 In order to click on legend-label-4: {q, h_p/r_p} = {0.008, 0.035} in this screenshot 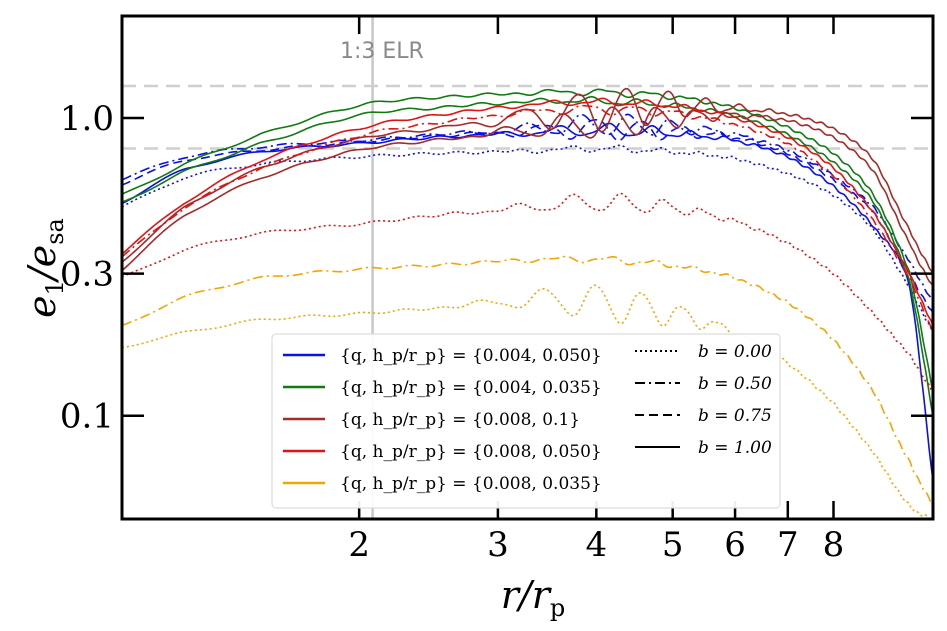, I will do `click(471, 484)`.